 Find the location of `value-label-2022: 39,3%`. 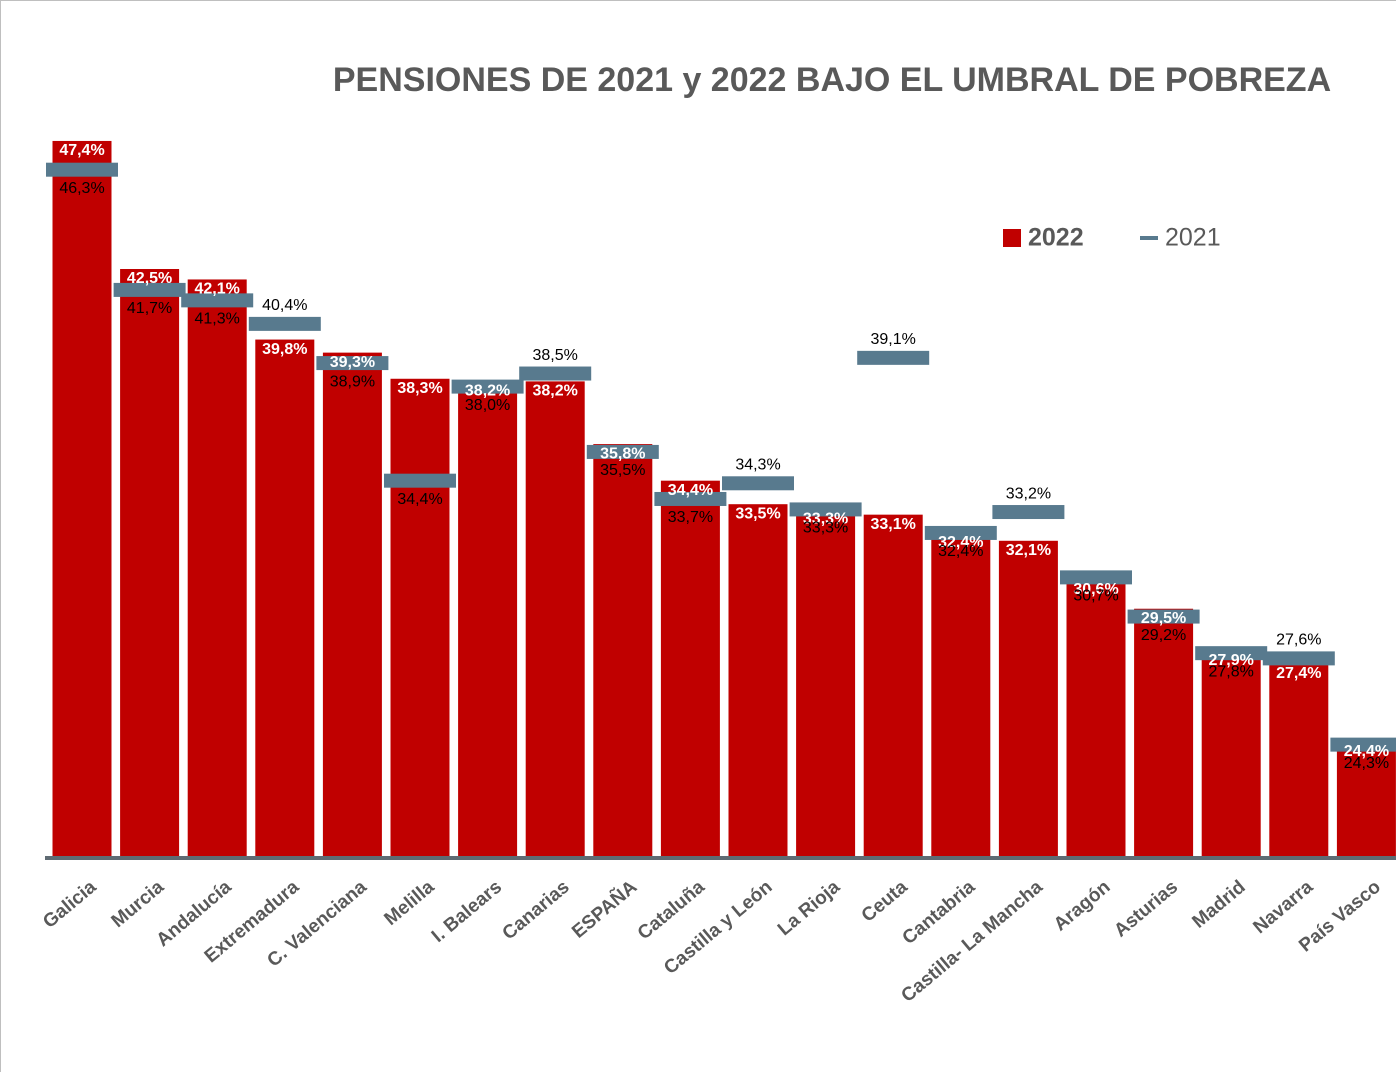

value-label-2022: 39,3% is located at coordinates (352, 362).